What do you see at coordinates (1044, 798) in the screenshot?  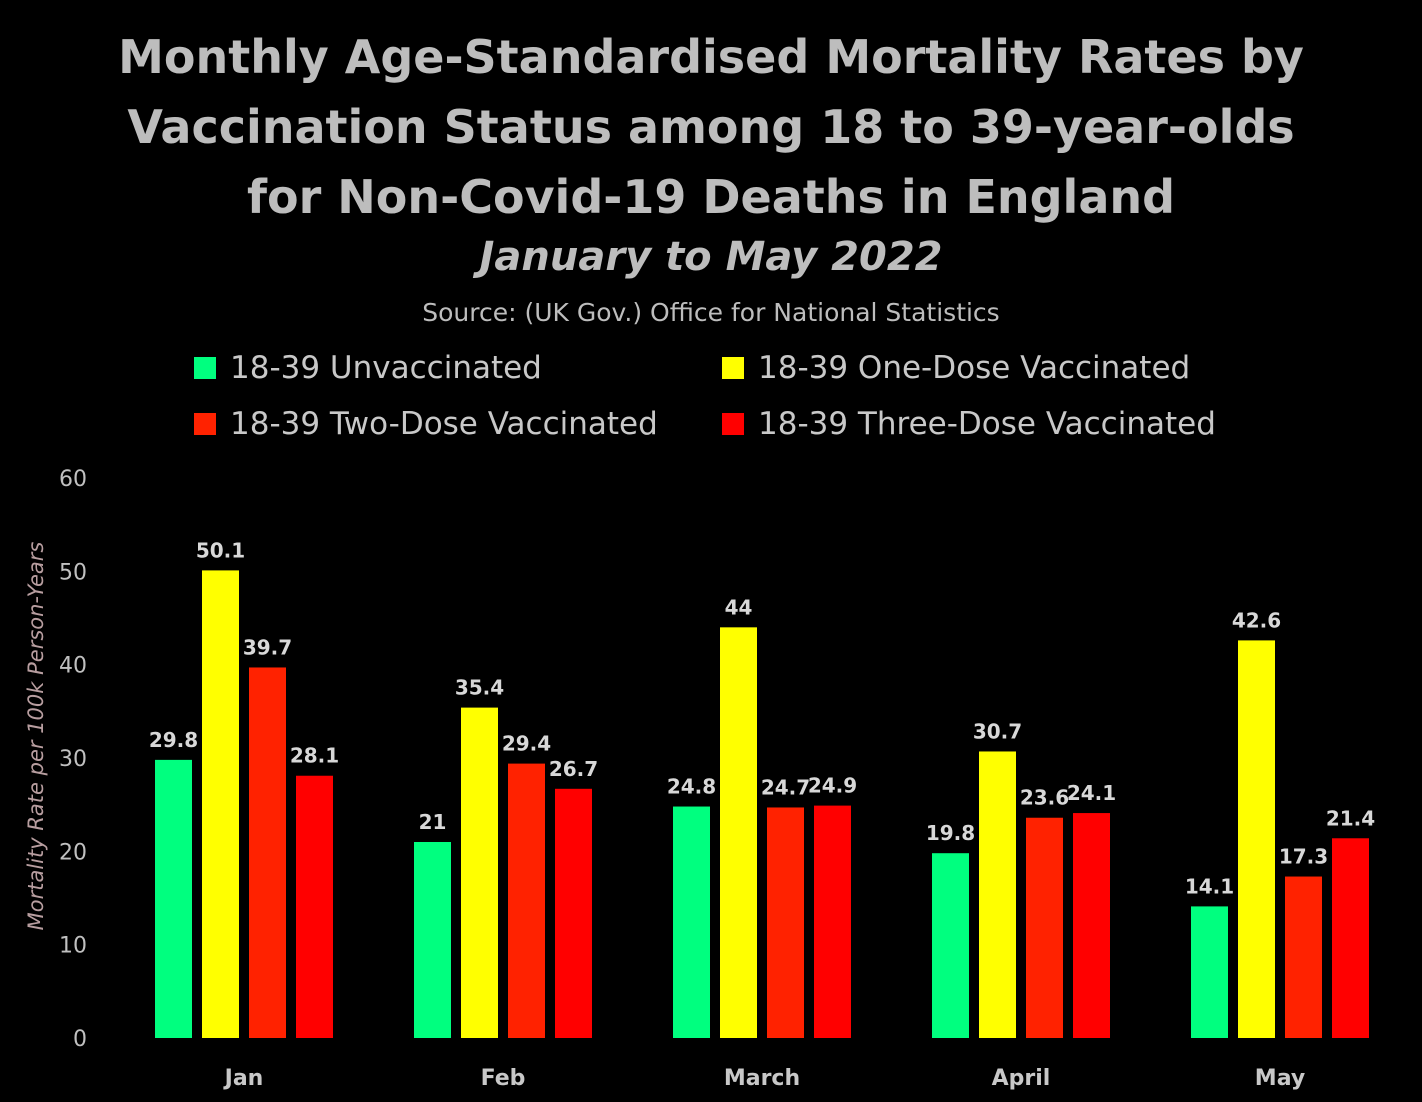 I see `data-label: 23.6` at bounding box center [1044, 798].